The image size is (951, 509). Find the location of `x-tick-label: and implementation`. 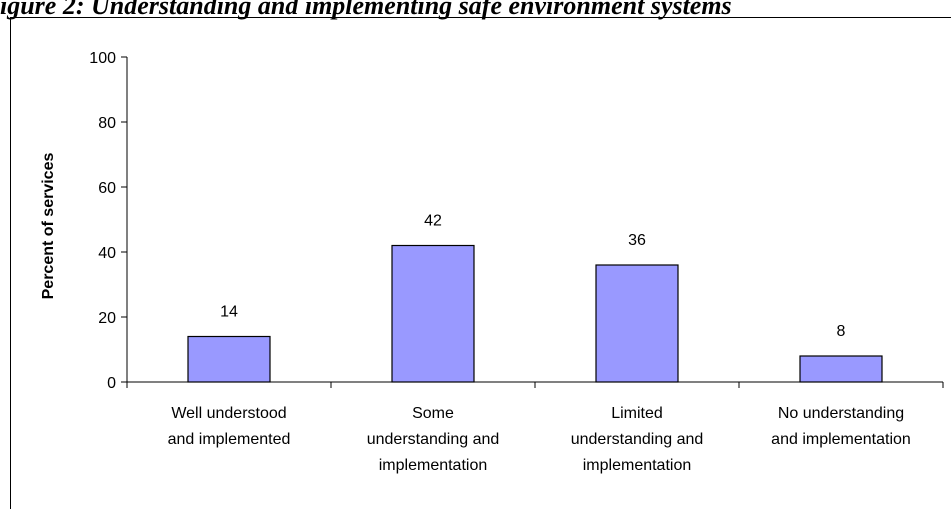

x-tick-label: and implementation is located at coordinates (841, 439).